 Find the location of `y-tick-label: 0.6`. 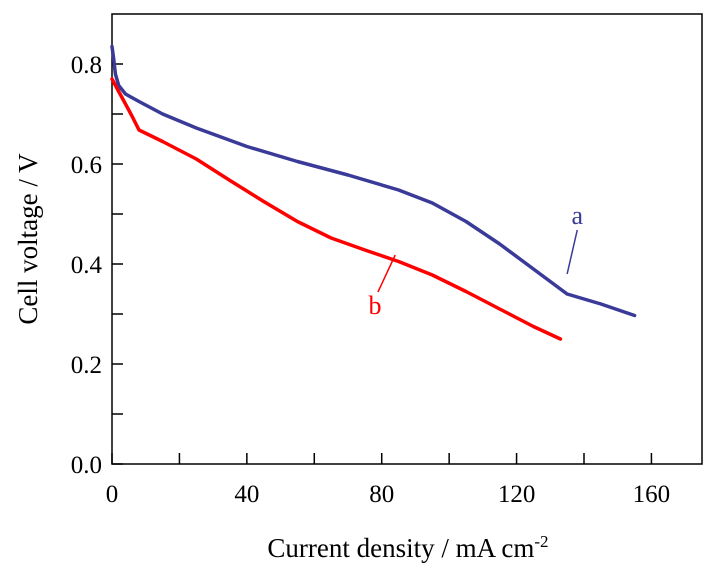

y-tick-label: 0.6 is located at coordinates (86, 165).